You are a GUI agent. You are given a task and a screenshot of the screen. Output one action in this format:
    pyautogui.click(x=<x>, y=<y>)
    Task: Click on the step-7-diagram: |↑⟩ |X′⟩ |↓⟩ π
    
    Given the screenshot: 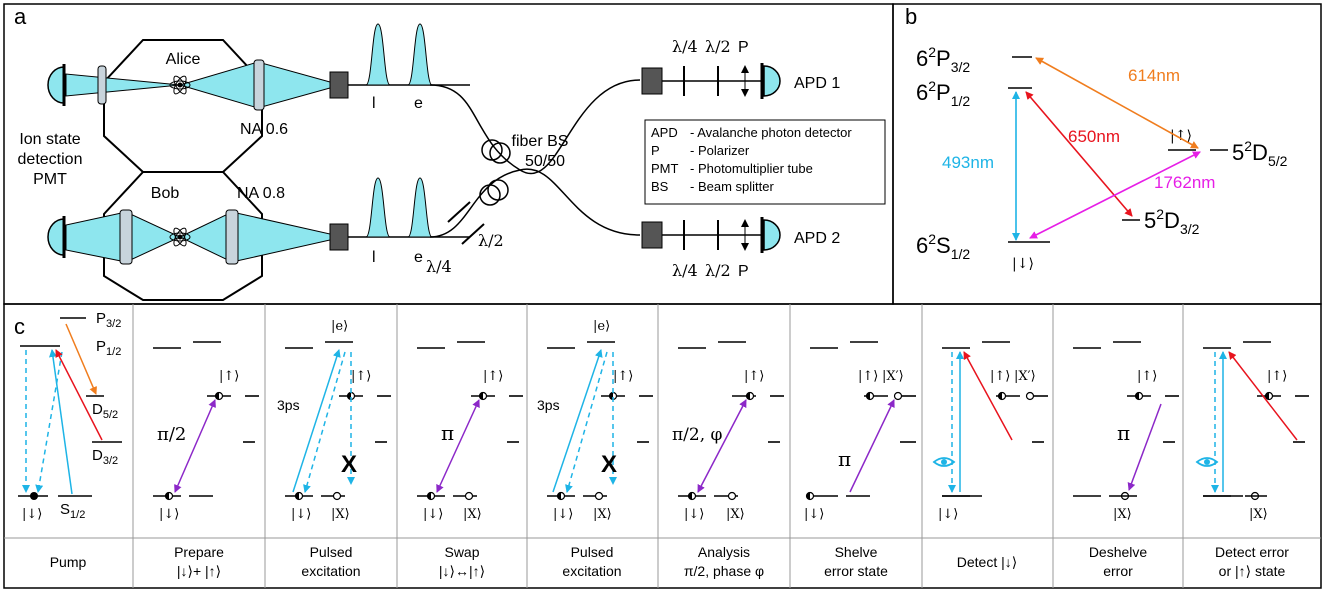 What is the action you would take?
    pyautogui.click(x=860, y=431)
    